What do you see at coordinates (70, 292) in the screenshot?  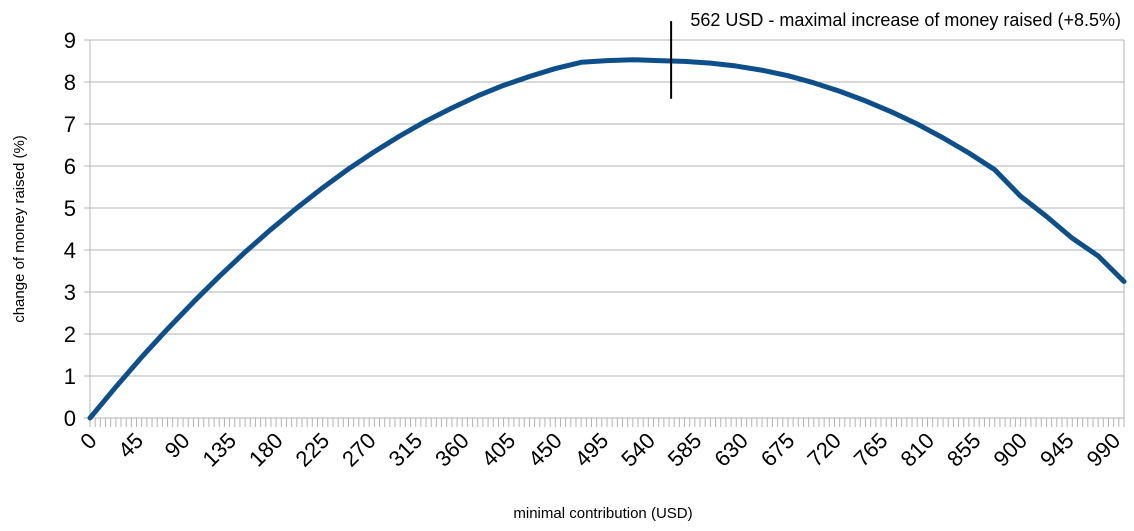 I see `y-tick-label: 3` at bounding box center [70, 292].